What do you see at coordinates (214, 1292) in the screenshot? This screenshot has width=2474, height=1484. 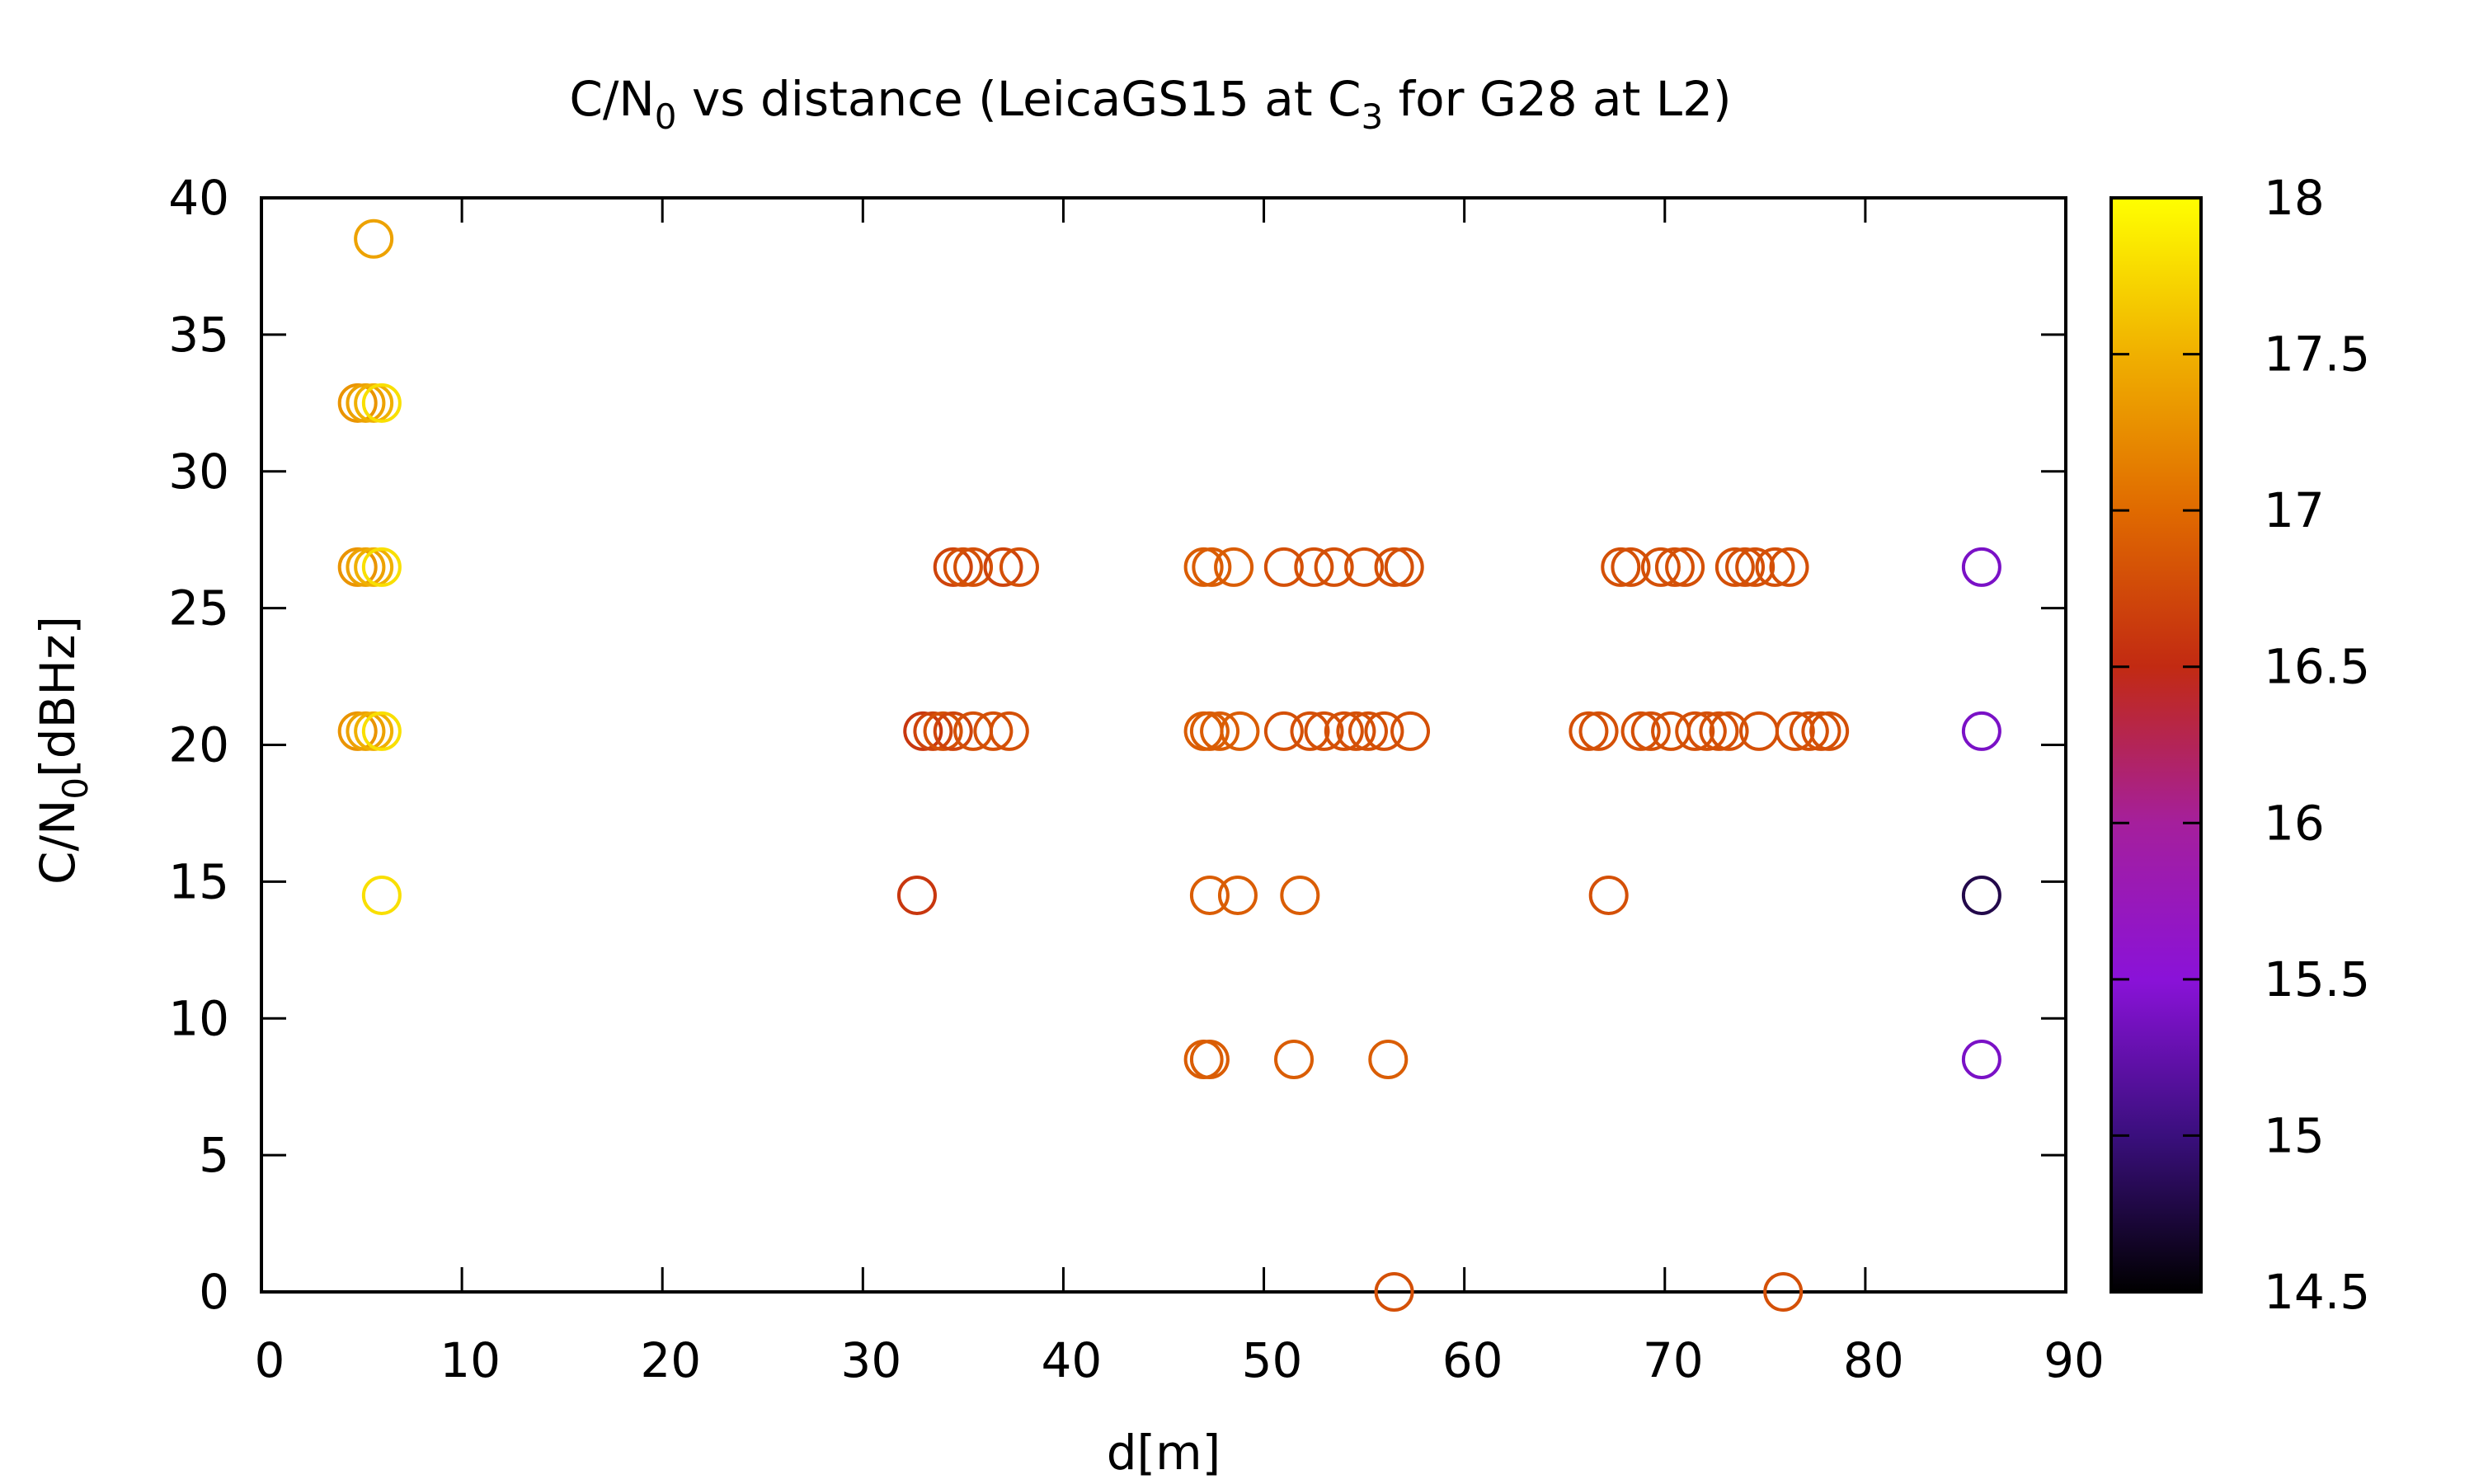 I see `y-tick-label: 0` at bounding box center [214, 1292].